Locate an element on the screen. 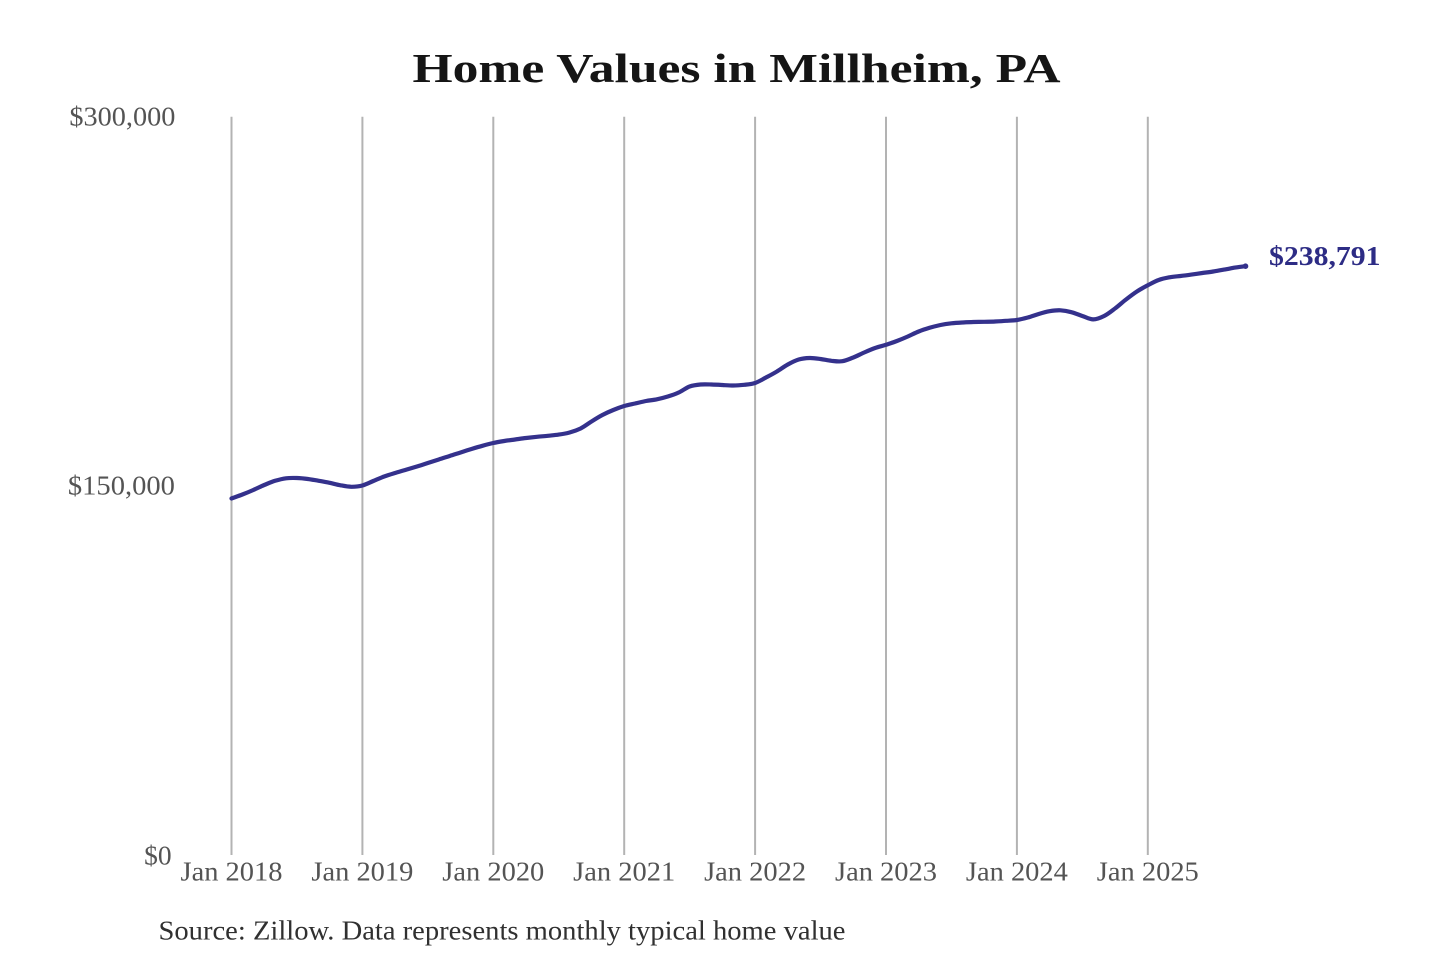  svg-text: $238,791 is located at coordinates (1325, 256).